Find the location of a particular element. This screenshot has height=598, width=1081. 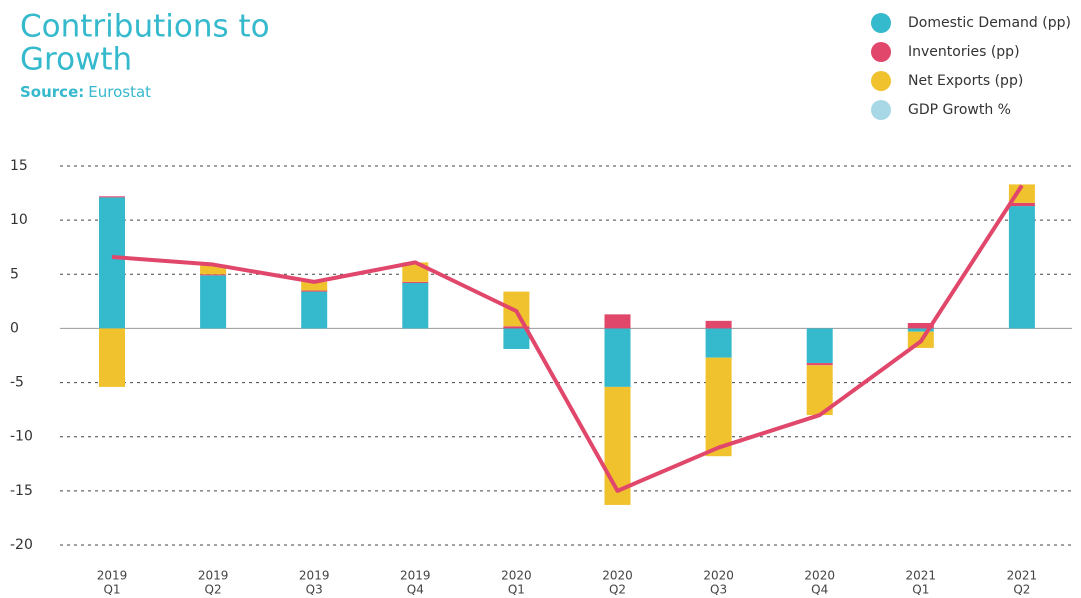

source-label: Source: is located at coordinates (52, 92).